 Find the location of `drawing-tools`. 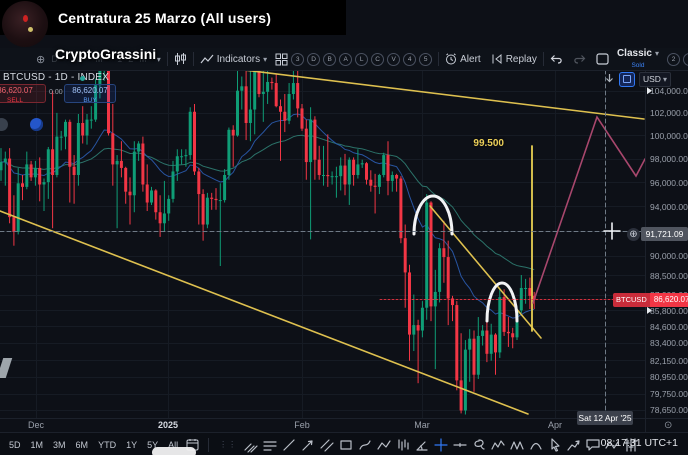

drawing-tools is located at coordinates (440, 445).